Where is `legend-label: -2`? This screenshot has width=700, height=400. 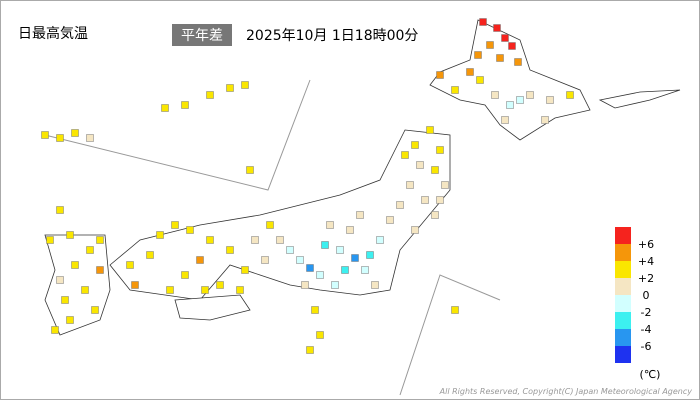 legend-label: -2 is located at coordinates (646, 312).